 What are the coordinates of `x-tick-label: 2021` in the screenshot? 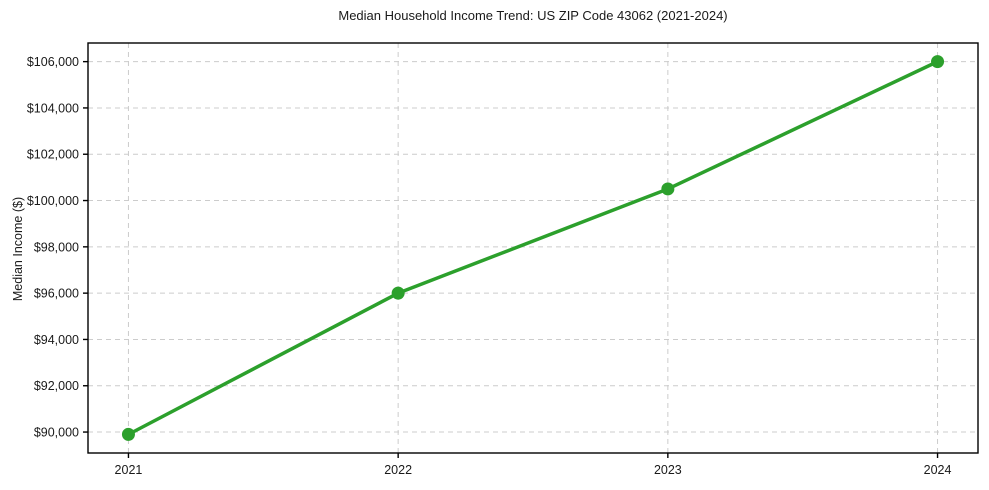 It's located at (129, 470).